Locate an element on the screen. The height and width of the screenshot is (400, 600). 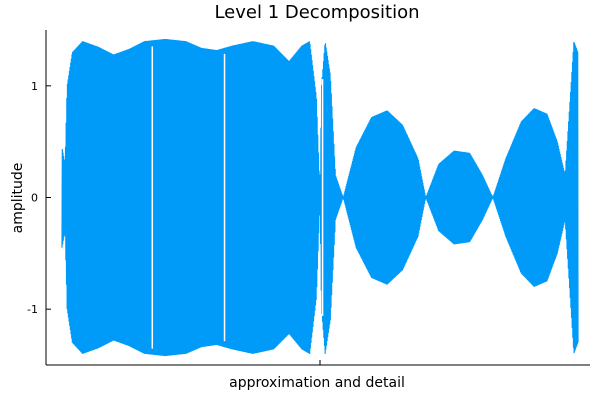
x-axis-label: approximation and detail is located at coordinates (317, 383).